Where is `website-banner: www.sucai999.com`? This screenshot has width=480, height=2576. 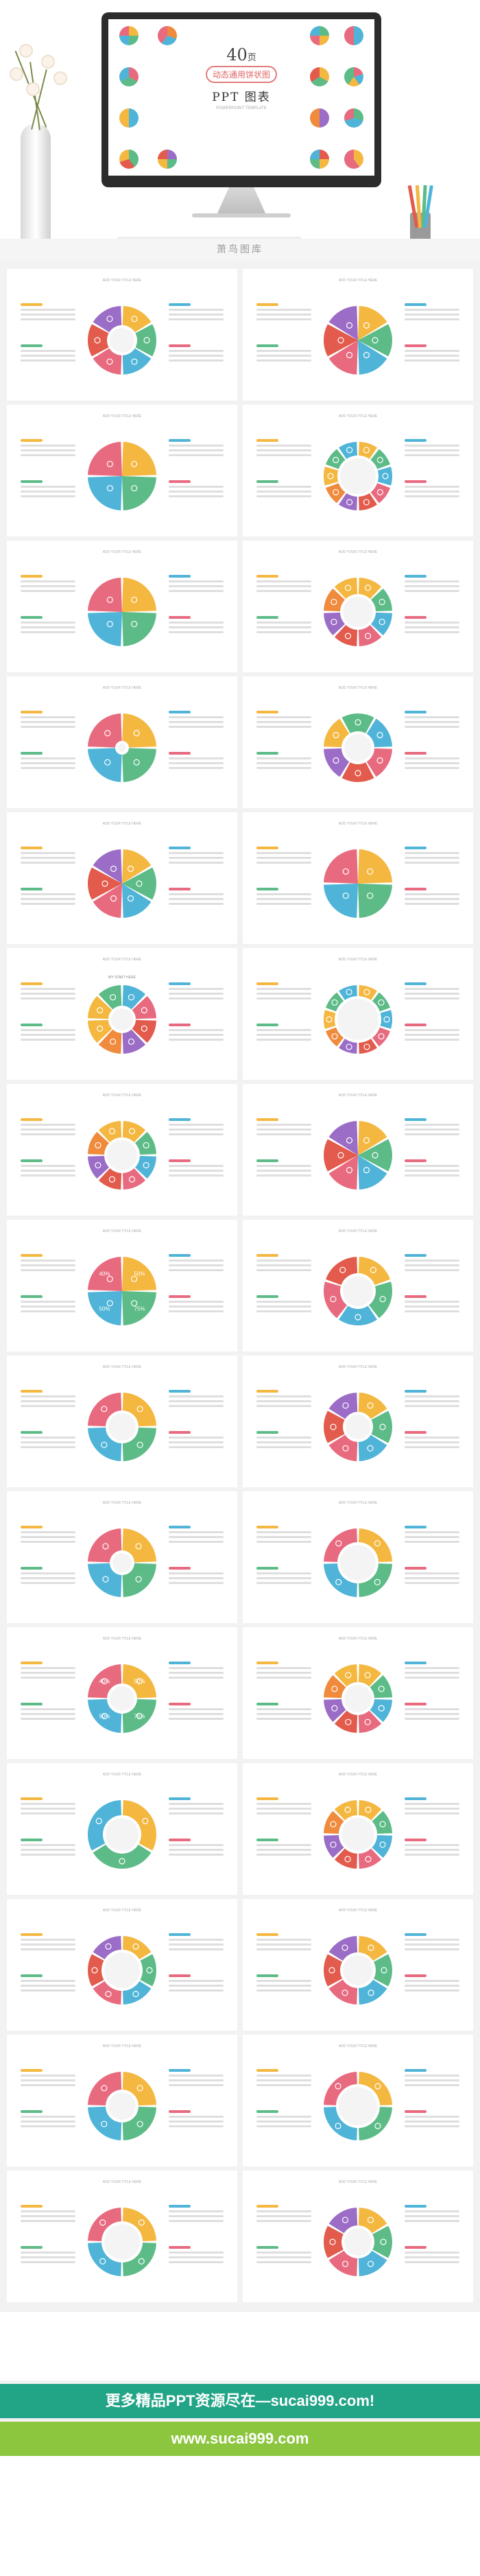 website-banner: www.sucai999.com is located at coordinates (240, 2439).